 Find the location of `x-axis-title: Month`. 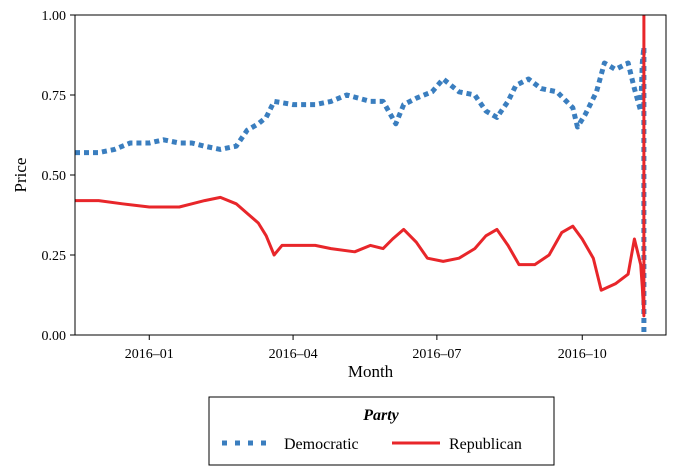

x-axis-title: Month is located at coordinates (371, 371).